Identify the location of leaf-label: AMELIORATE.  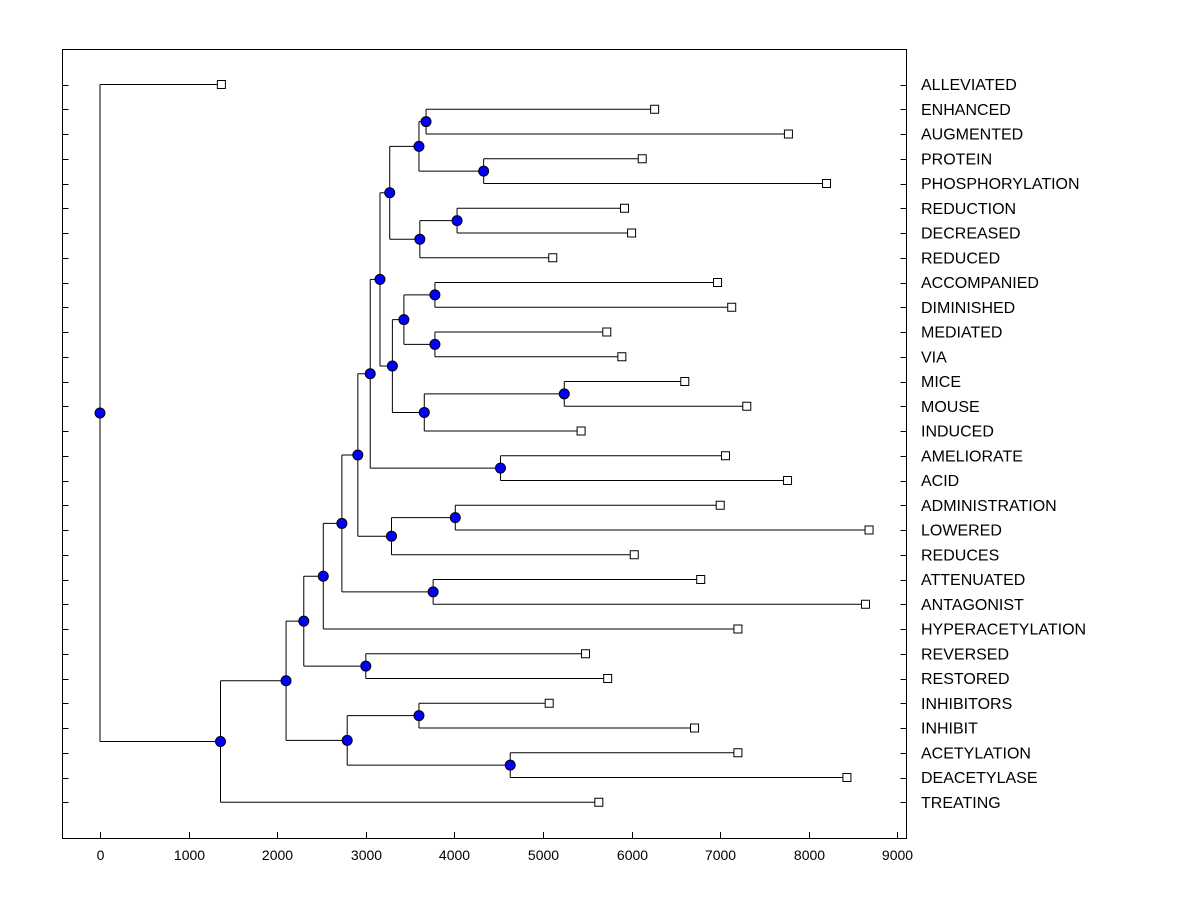
(972, 456).